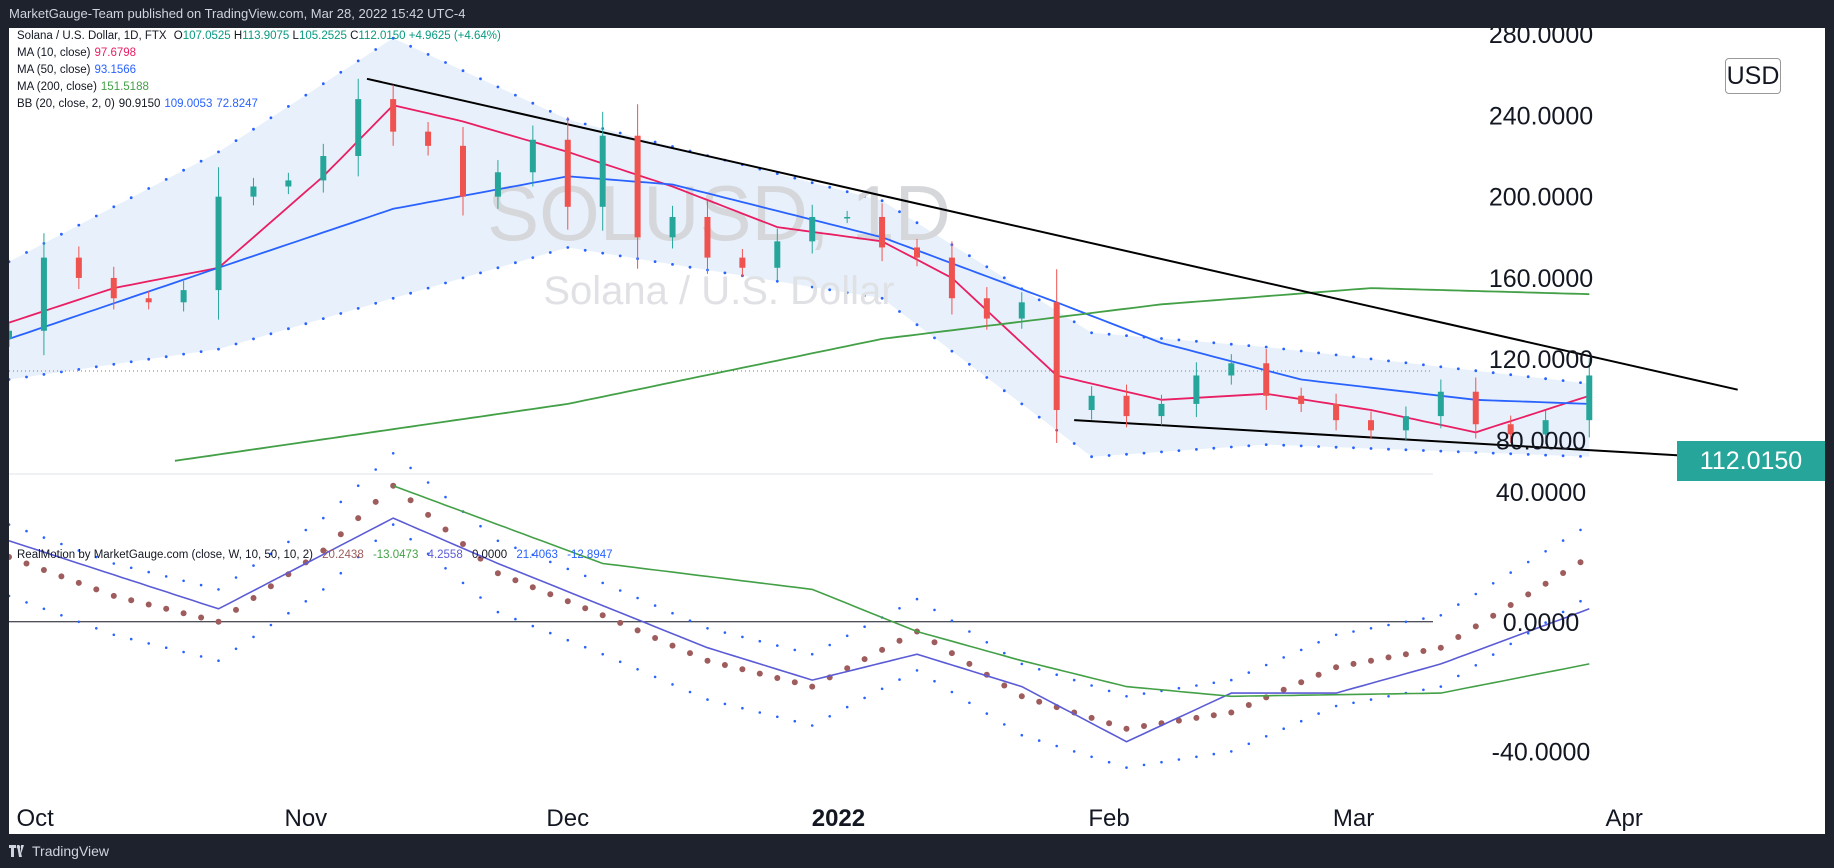 The width and height of the screenshot is (1834, 868). What do you see at coordinates (1108, 818) in the screenshot?
I see `time-tick: Feb` at bounding box center [1108, 818].